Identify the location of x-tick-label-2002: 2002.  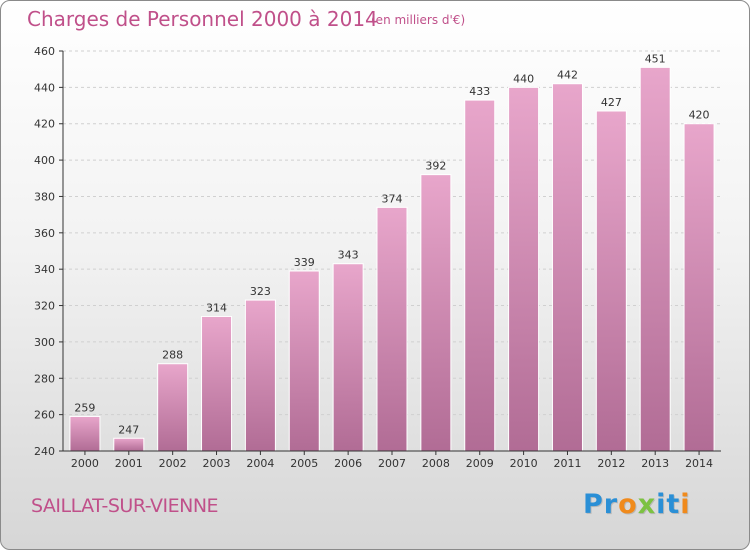
(173, 463).